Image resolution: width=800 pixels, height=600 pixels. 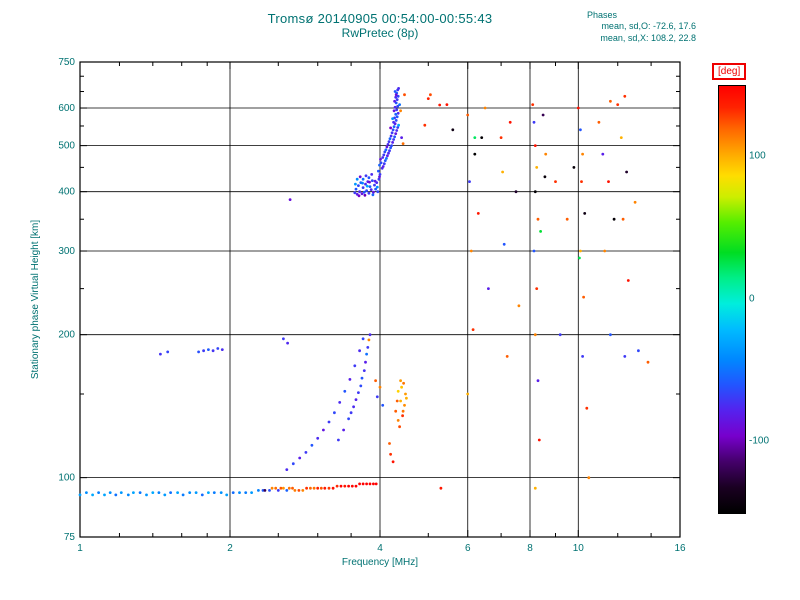 What do you see at coordinates (732, 299) in the screenshot?
I see `phase-colorbar` at bounding box center [732, 299].